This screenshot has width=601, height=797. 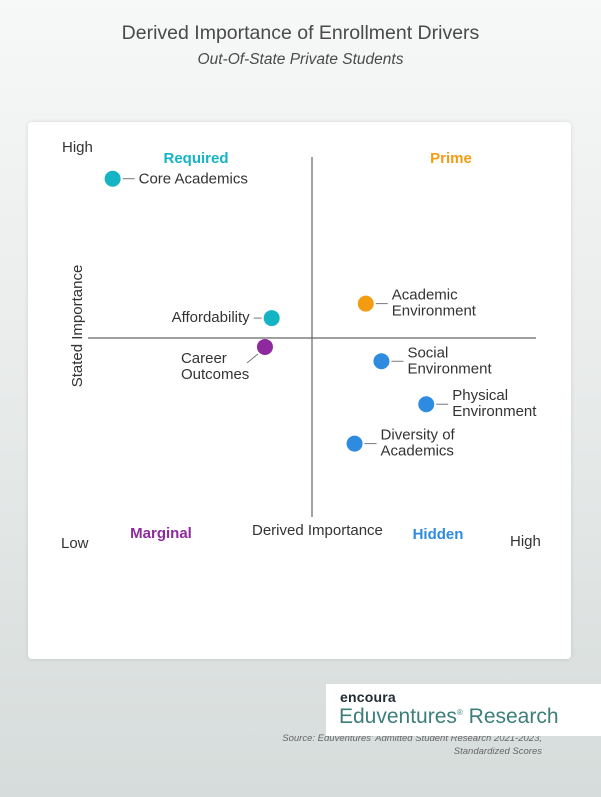 I want to click on quadrant-label-prime: Prime, so click(x=451, y=158).